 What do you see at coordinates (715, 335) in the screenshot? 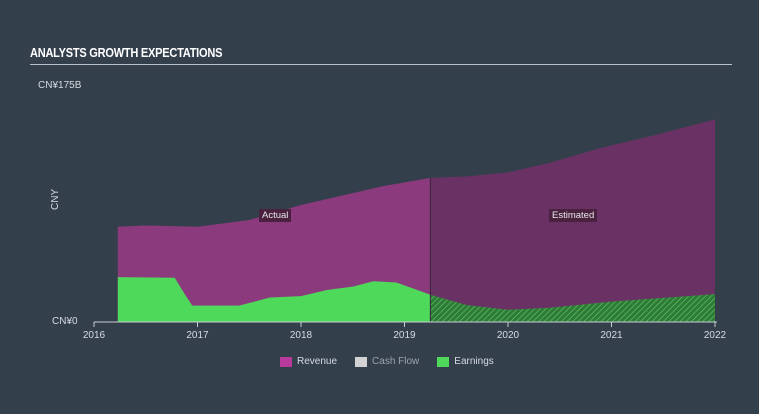
I see `x-tick-label: 2022` at bounding box center [715, 335].